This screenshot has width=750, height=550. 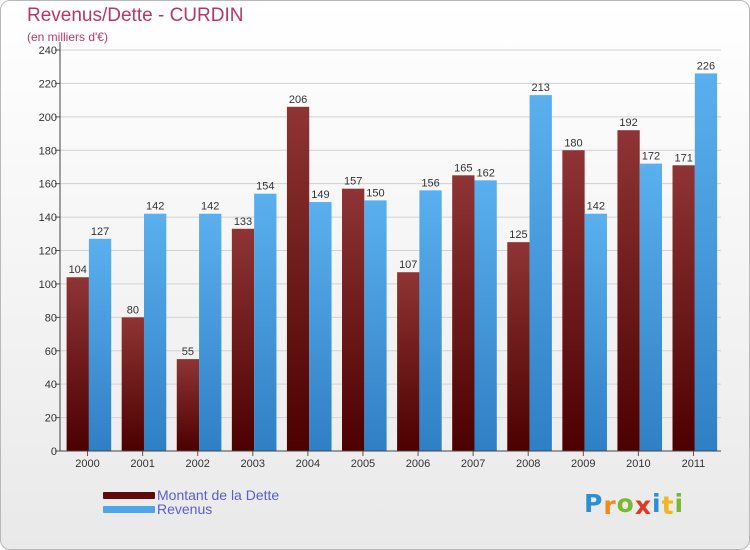 I want to click on data-label-revenus: 226, so click(x=706, y=66).